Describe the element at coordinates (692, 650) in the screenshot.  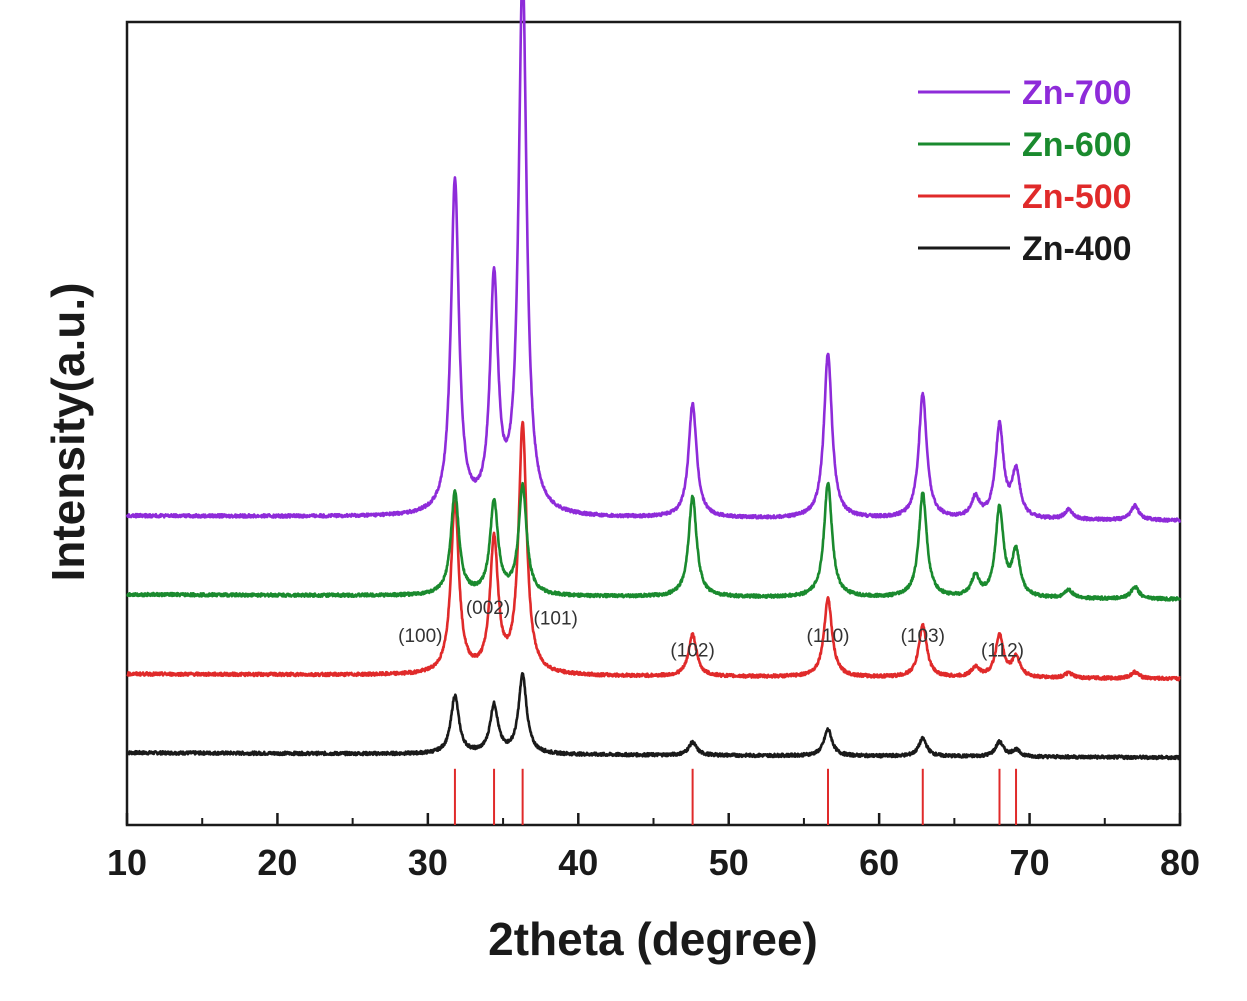
I see `peak-annotation: (102)` at that location.